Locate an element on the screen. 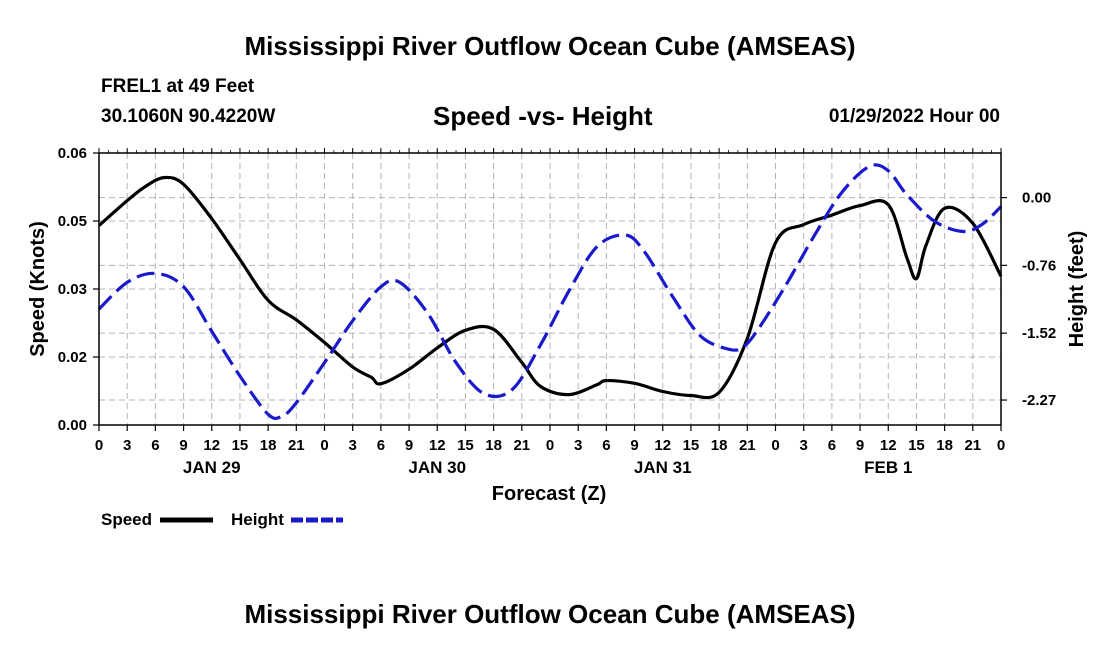 The width and height of the screenshot is (1100, 650). forecast-run-time: 01/29/2022 Hour 00 is located at coordinates (914, 116).